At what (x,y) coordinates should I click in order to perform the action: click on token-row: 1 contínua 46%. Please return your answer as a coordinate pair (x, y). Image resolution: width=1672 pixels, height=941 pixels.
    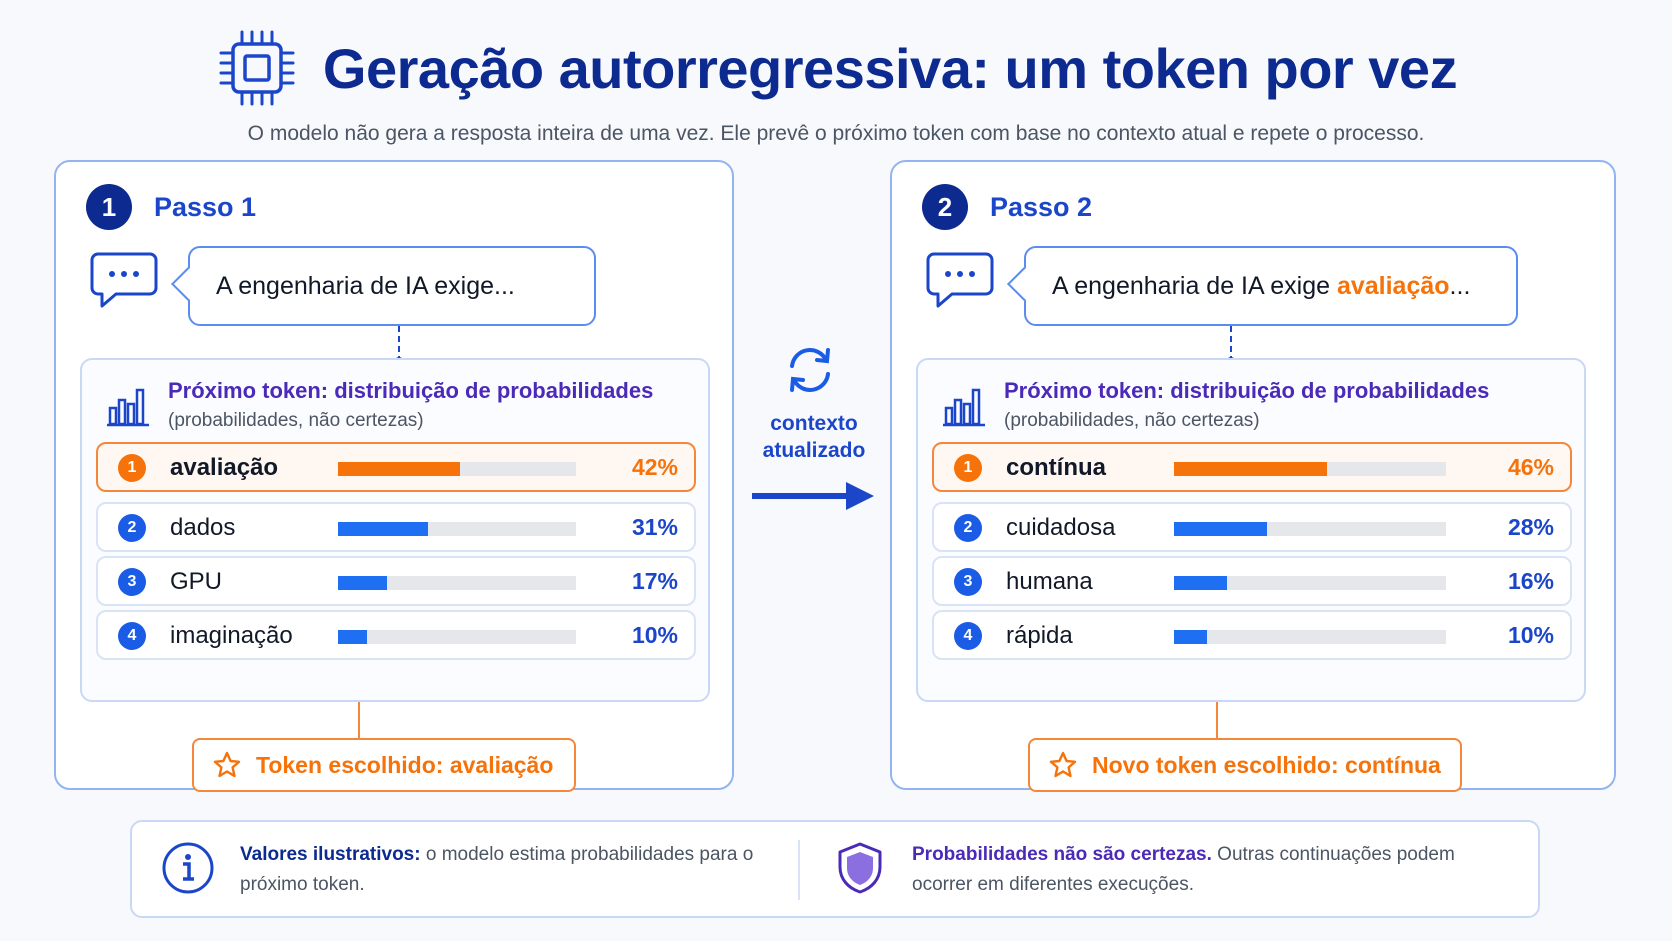
    Looking at the image, I should click on (1252, 467).